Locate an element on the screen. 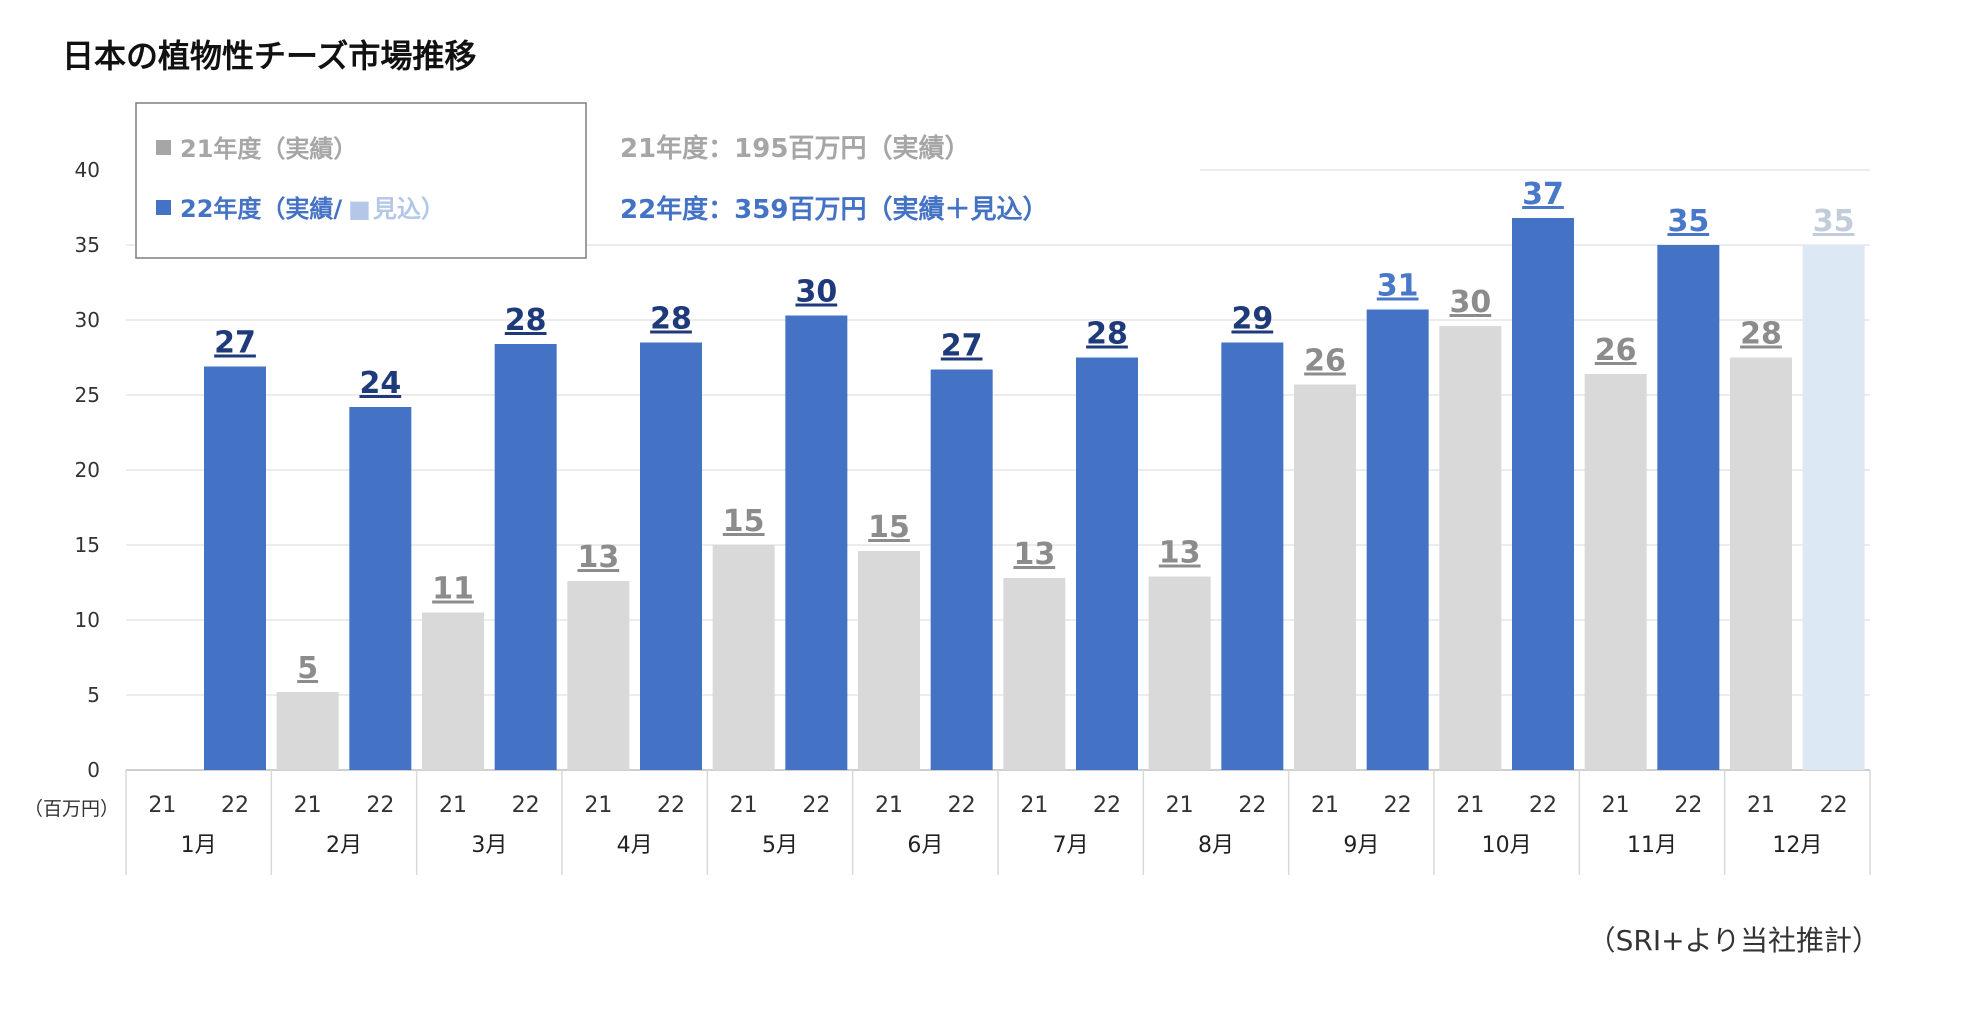  value-label-fy21-8: 13 is located at coordinates (1180, 553).